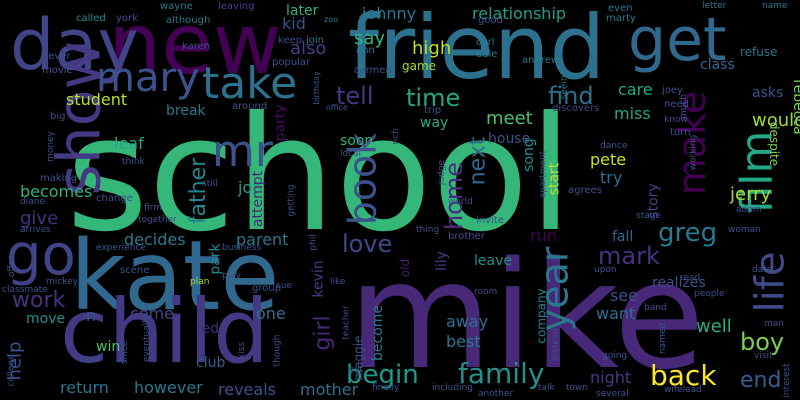 The image size is (800, 400). Describe the element at coordinates (763, 356) in the screenshot. I see `word: visit` at that location.